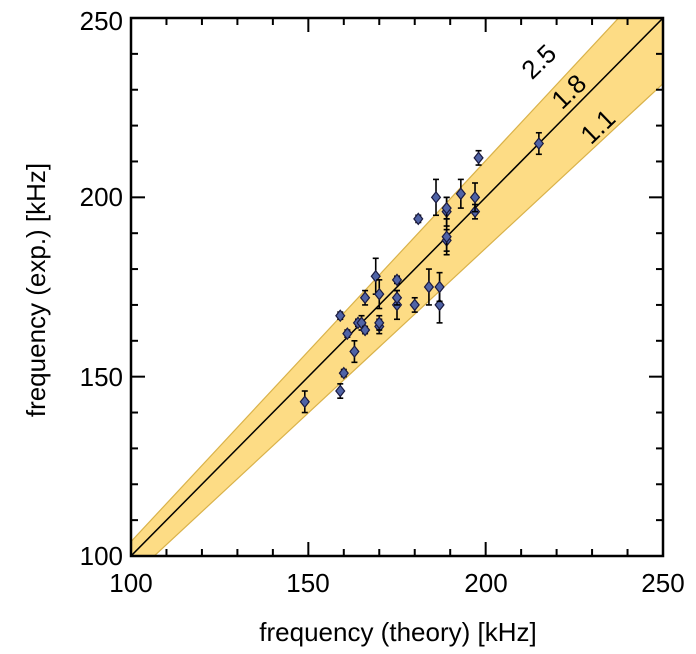  Describe the element at coordinates (101, 556) in the screenshot. I see `y-tick-label-0: 100` at that location.